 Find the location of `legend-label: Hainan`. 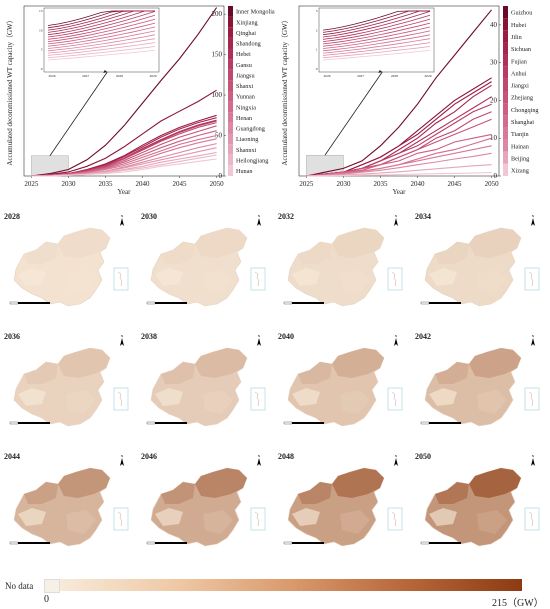

legend-label: Hainan is located at coordinates (520, 146).